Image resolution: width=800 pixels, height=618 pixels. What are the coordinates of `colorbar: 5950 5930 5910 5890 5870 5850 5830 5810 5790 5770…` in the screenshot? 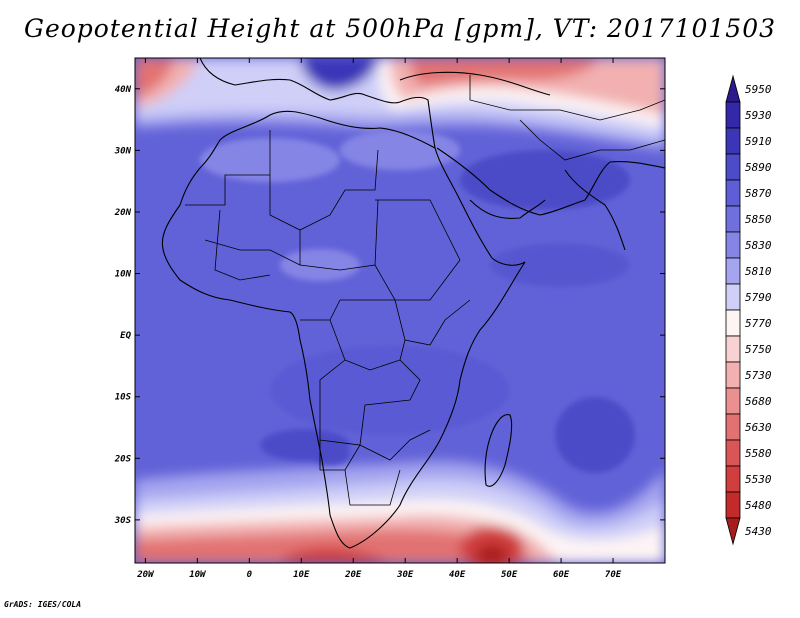 It's located at (748, 310).